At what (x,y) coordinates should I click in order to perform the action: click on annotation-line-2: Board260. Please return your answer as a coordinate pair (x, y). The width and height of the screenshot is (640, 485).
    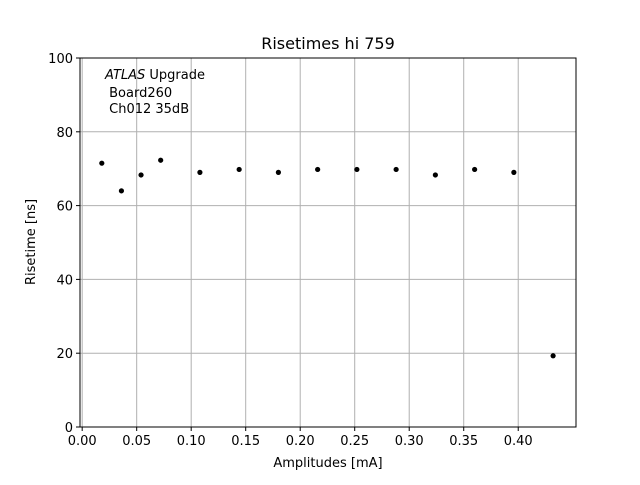
    Looking at the image, I should click on (138, 93).